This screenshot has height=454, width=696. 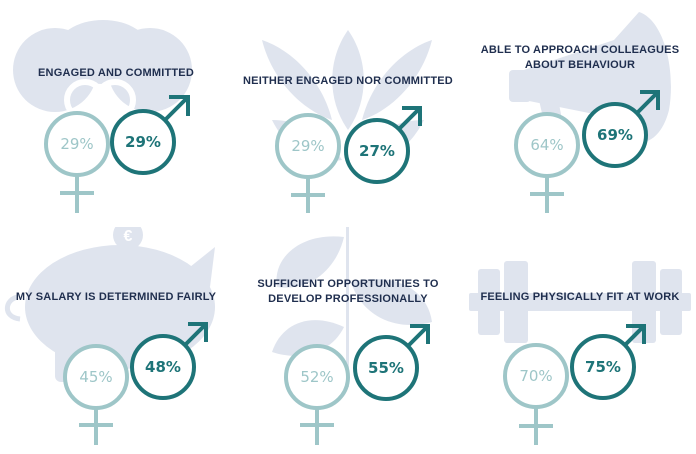 I want to click on female-percentage: 52%, so click(x=317, y=377).